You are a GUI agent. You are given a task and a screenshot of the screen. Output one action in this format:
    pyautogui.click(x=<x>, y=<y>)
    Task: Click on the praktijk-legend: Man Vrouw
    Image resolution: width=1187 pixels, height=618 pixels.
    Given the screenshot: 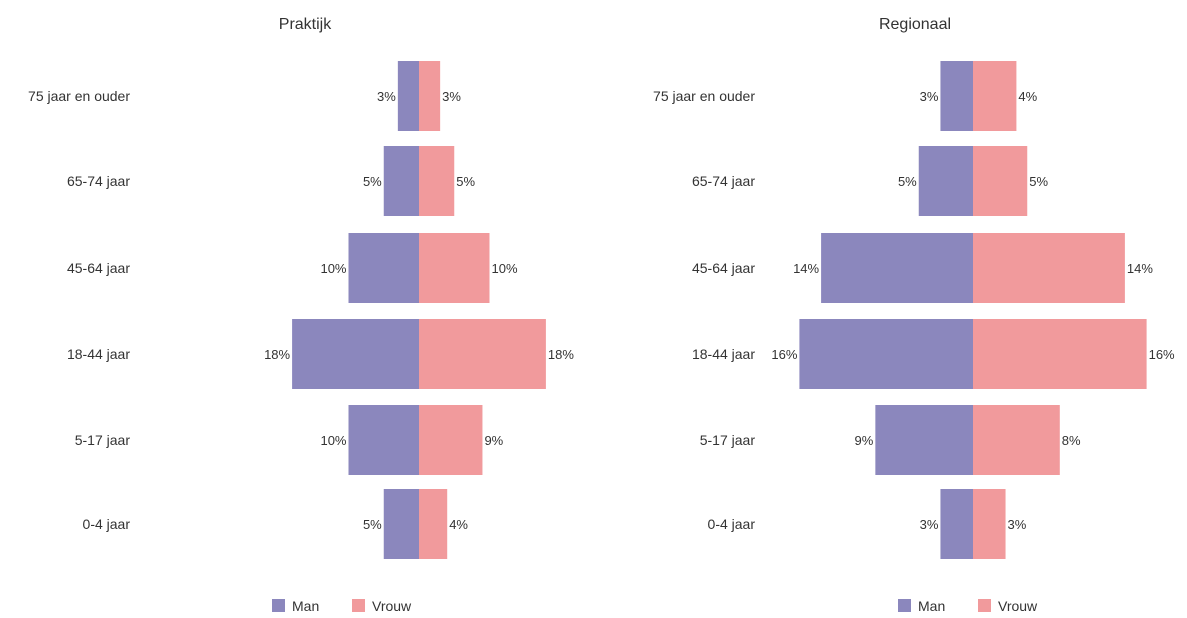 What is the action you would take?
    pyautogui.click(x=342, y=606)
    